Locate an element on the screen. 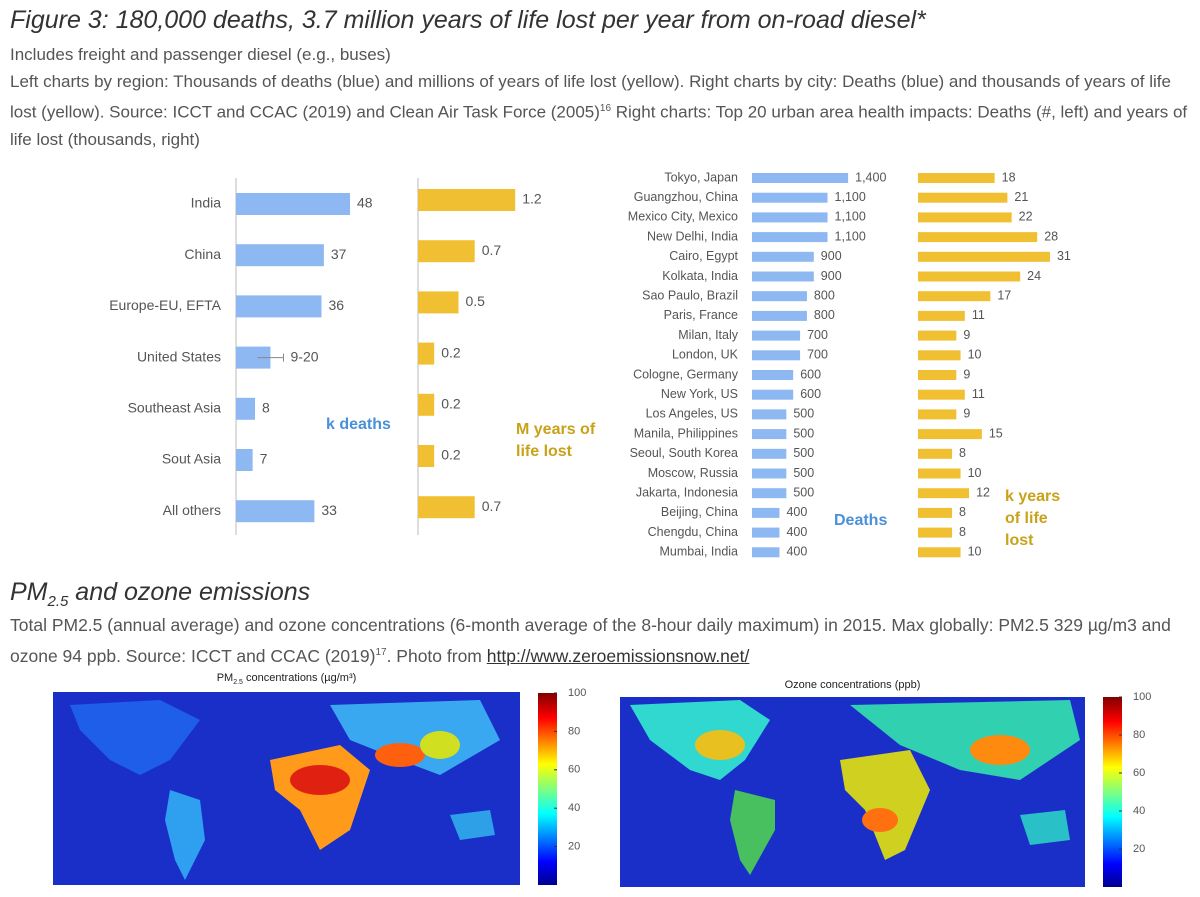  category-label: United States is located at coordinates (179, 356).